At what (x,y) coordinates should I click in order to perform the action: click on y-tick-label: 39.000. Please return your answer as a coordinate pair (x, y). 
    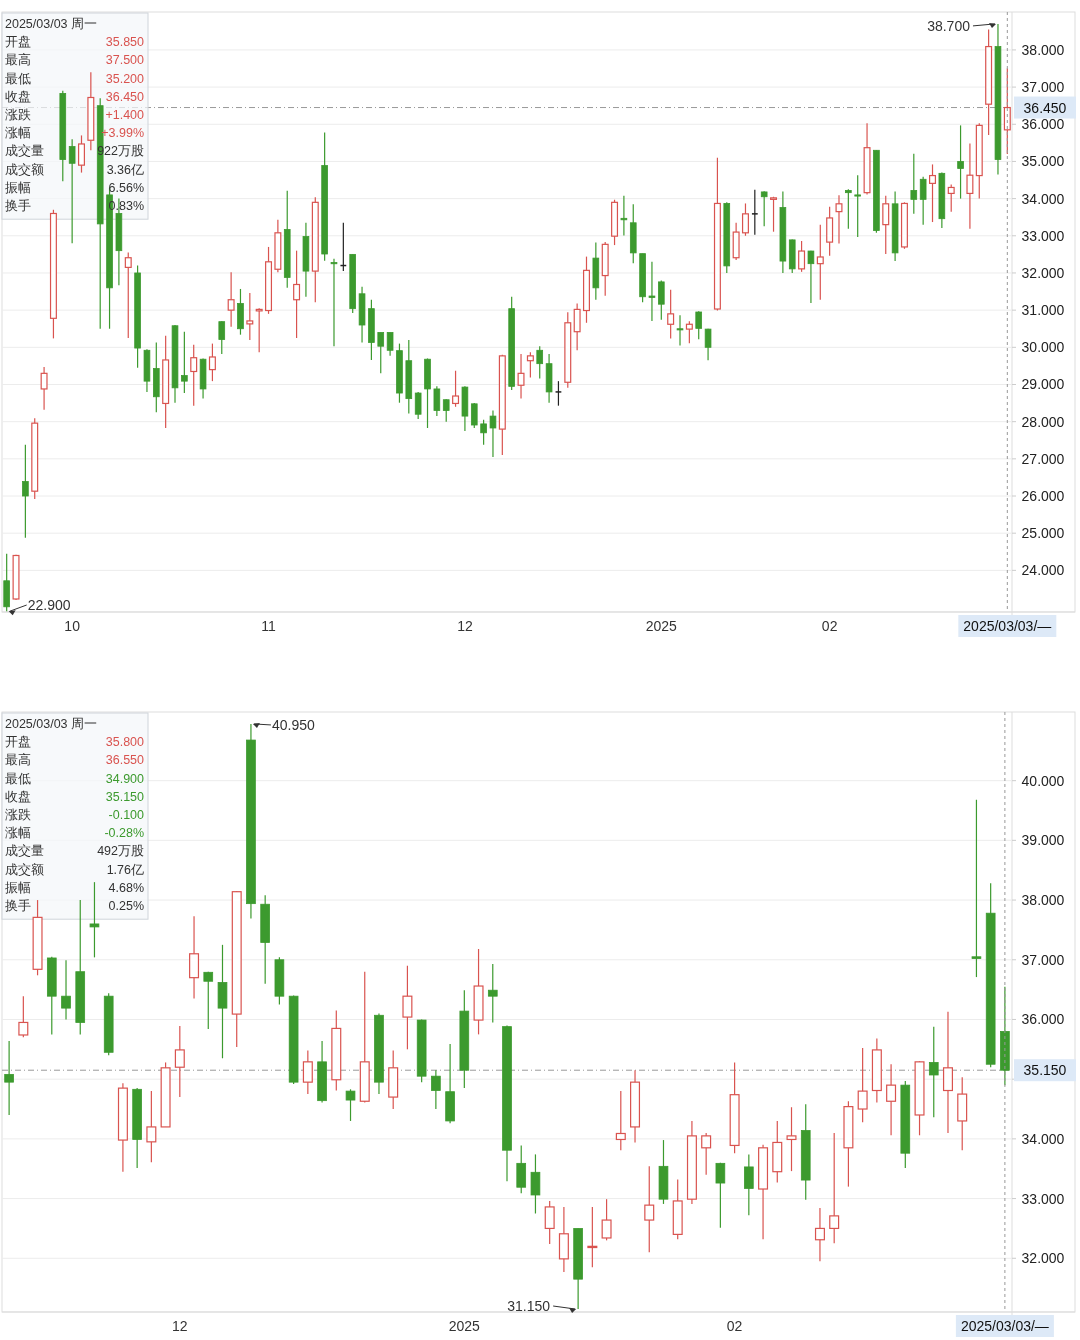
    Looking at the image, I should click on (1043, 840).